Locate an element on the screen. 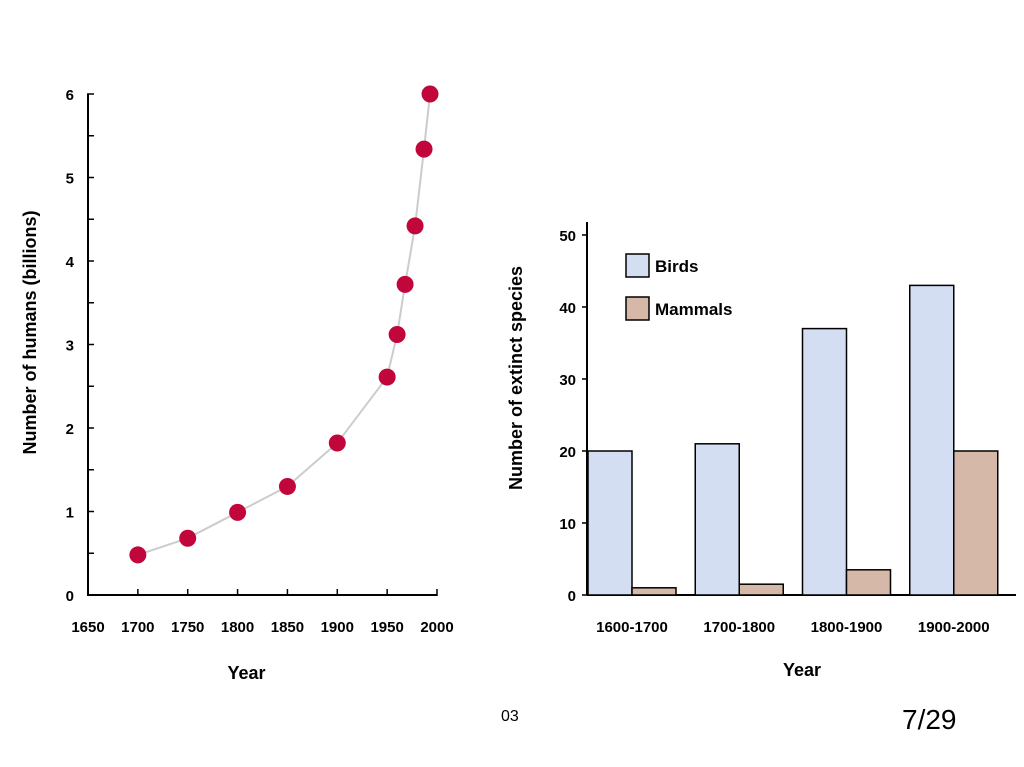  y-tick-label: 1 is located at coordinates (70, 513).